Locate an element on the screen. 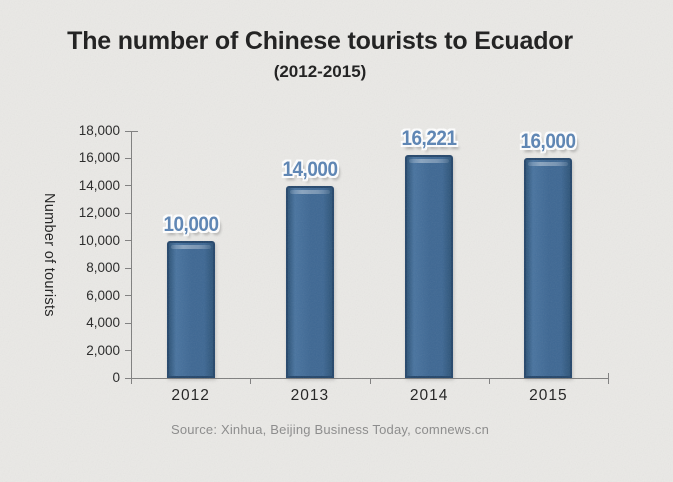 Image resolution: width=673 pixels, height=482 pixels. y-tick-label: 16,000 is located at coordinates (99, 158).